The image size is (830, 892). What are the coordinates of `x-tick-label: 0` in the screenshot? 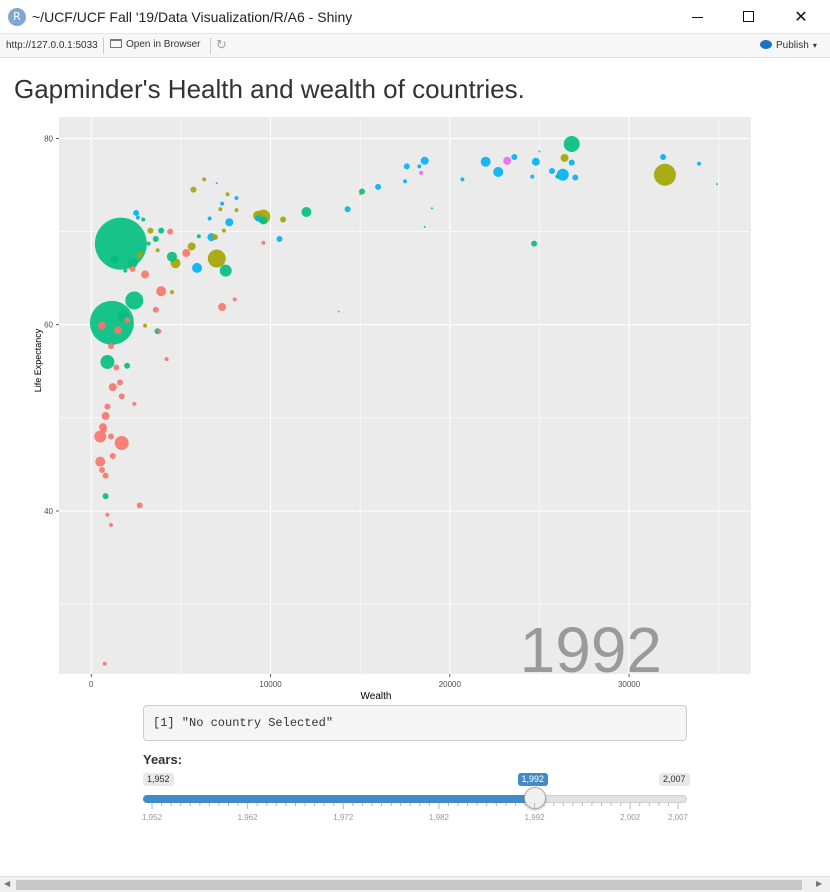 It's located at (91, 684).